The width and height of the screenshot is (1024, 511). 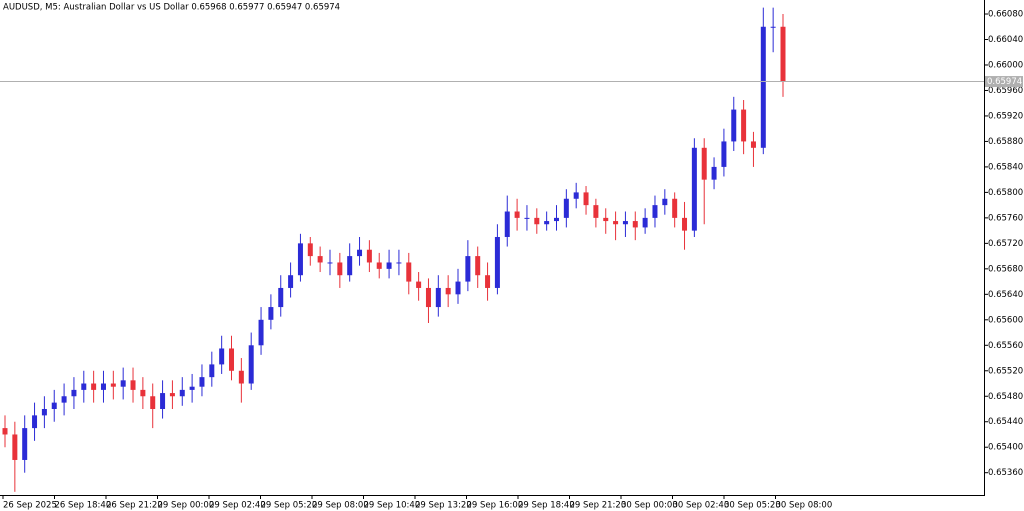 What do you see at coordinates (83, 506) in the screenshot?
I see `x-tick-label: 26 Sep 18:40` at bounding box center [83, 506].